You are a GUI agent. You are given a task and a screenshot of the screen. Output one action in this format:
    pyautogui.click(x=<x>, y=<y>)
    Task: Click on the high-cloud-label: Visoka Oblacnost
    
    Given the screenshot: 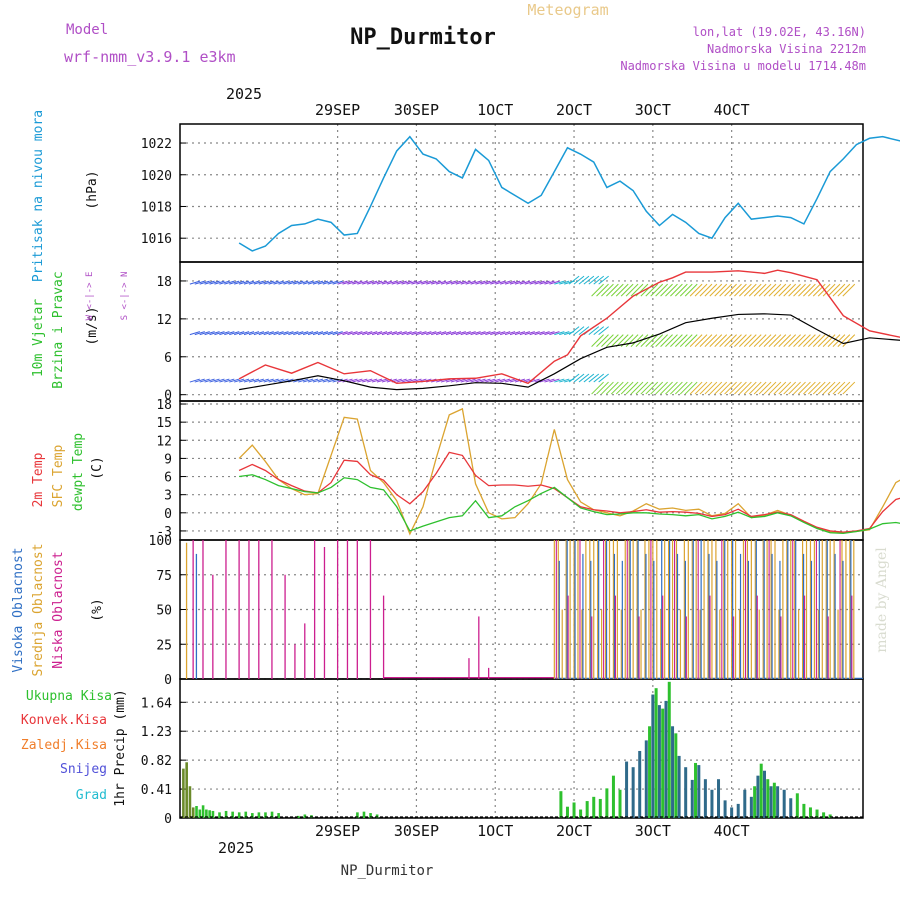 What is the action you would take?
    pyautogui.click(x=18, y=609)
    